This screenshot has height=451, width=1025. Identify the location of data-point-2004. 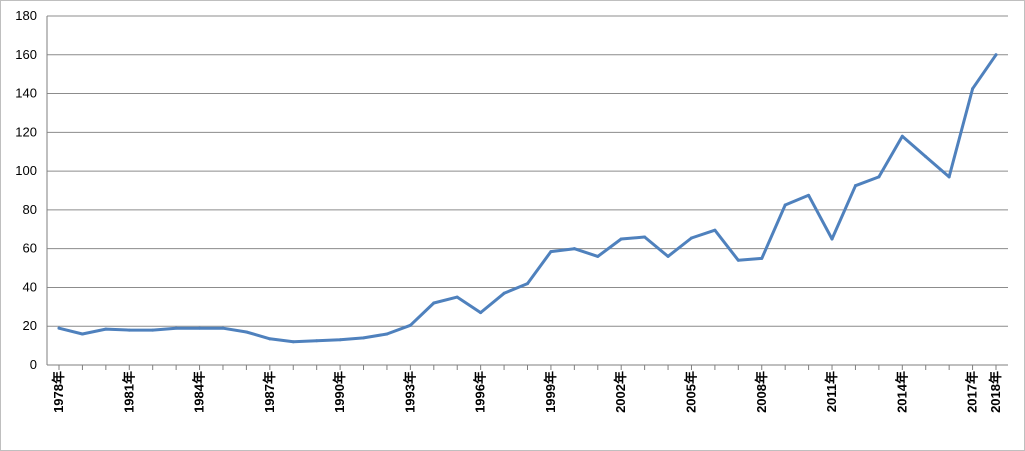
(668, 256).